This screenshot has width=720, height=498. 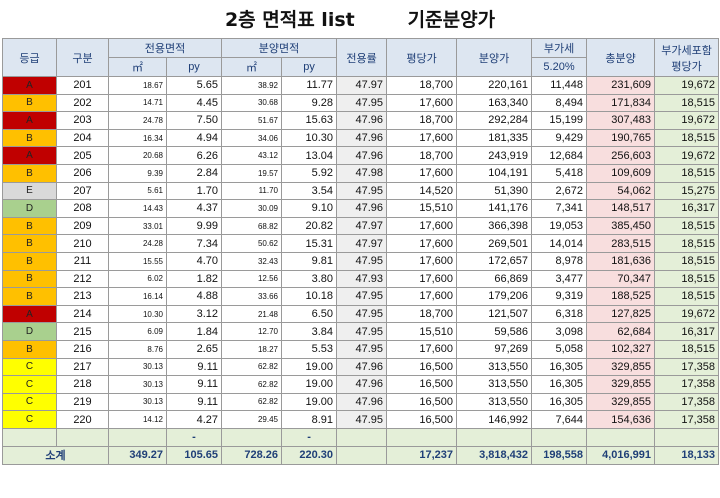 What do you see at coordinates (494, 155) in the screenshot?
I see `sale-price-cell: 243,919` at bounding box center [494, 155].